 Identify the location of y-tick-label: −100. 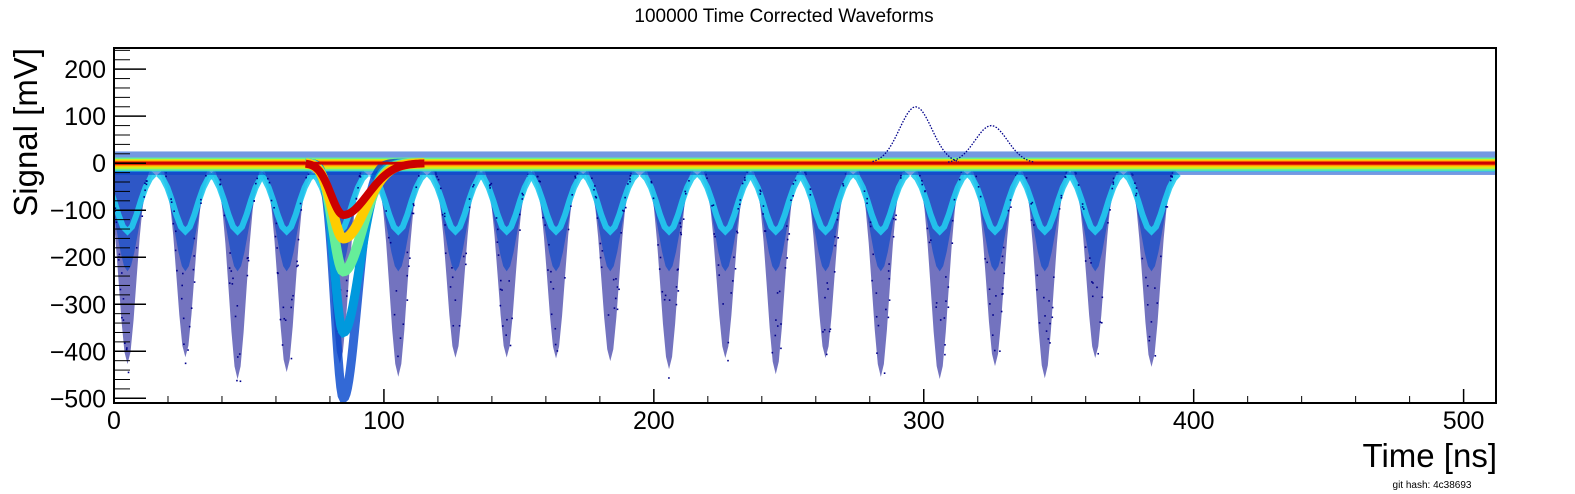
(78, 211).